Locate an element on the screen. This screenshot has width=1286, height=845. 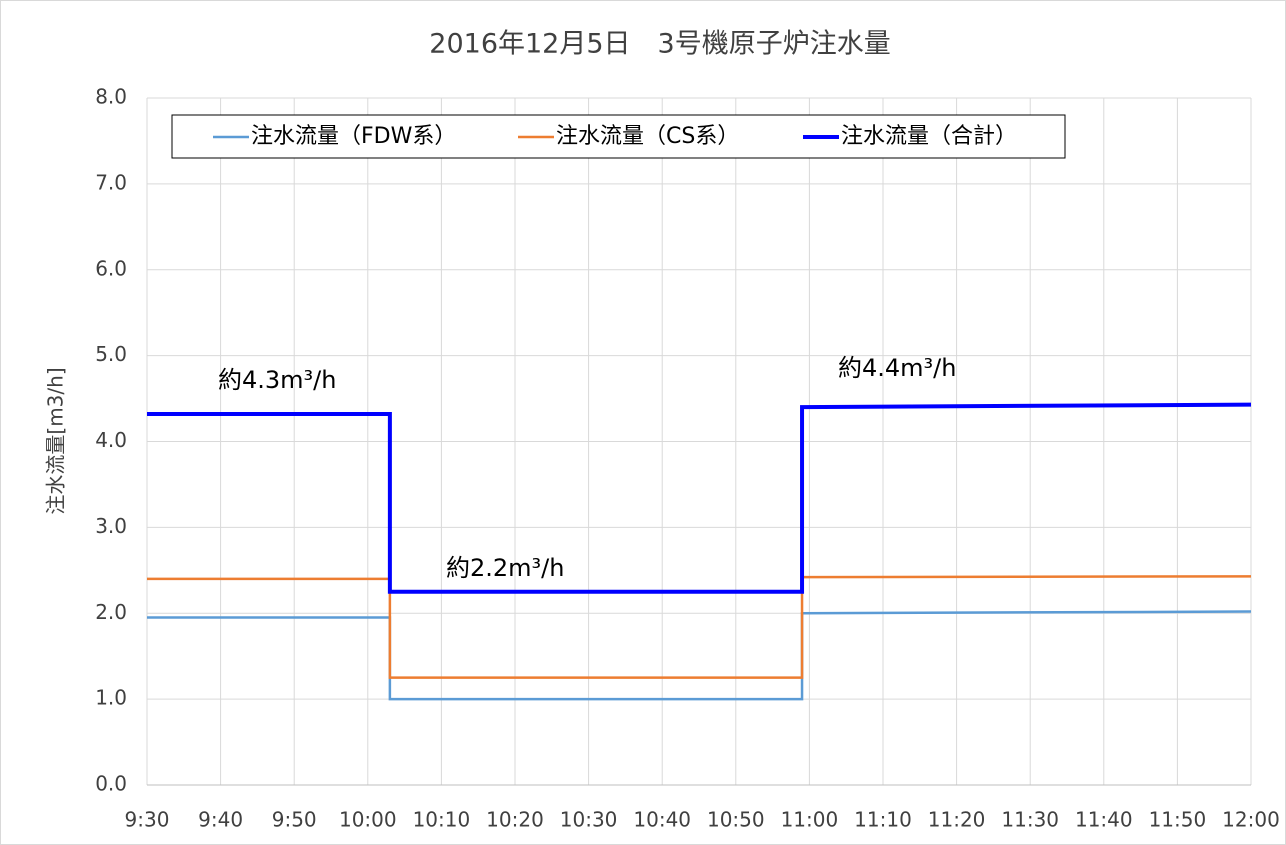
x-tick-label: 12:00 is located at coordinates (1251, 820).